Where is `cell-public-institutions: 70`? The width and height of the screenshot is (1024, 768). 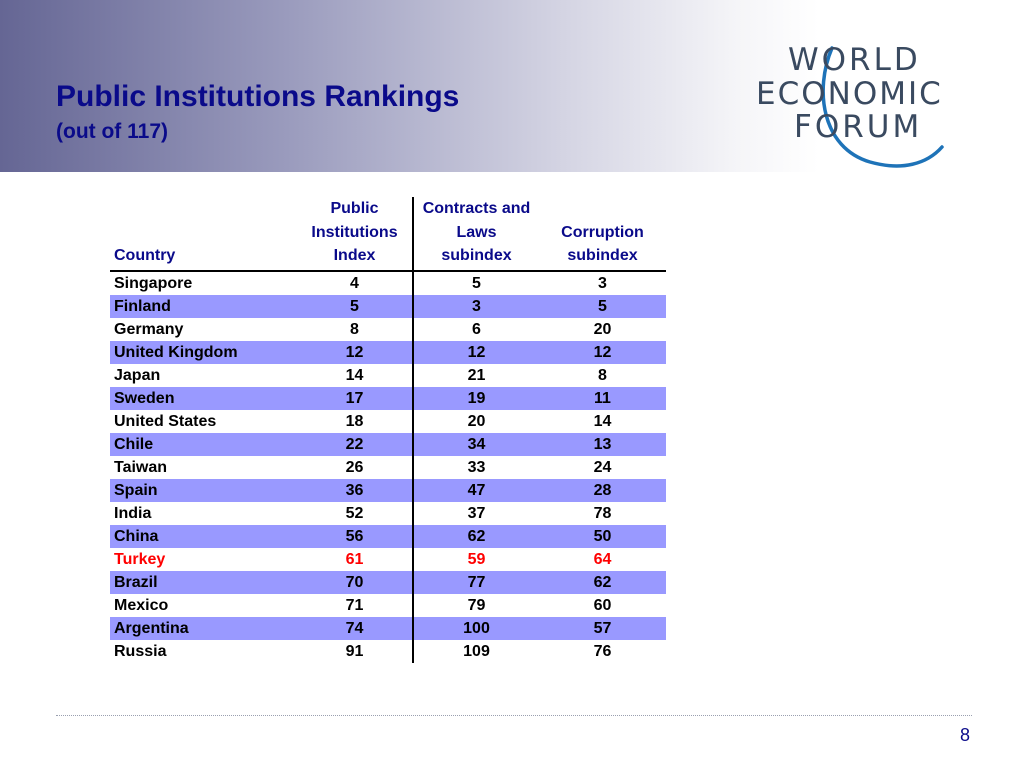
cell-public-institutions: 70 is located at coordinates (355, 582).